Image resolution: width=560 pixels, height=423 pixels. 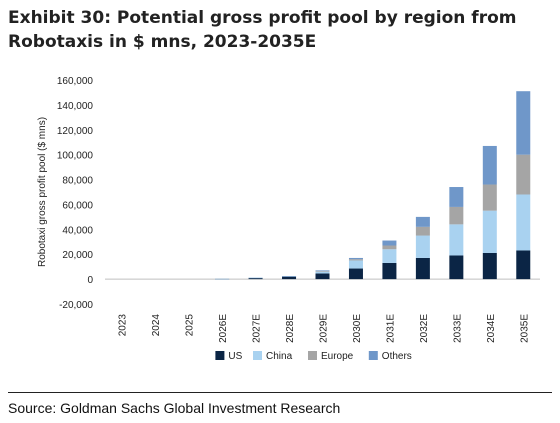 What do you see at coordinates (397, 356) in the screenshot?
I see `legend-label-others: Others` at bounding box center [397, 356].